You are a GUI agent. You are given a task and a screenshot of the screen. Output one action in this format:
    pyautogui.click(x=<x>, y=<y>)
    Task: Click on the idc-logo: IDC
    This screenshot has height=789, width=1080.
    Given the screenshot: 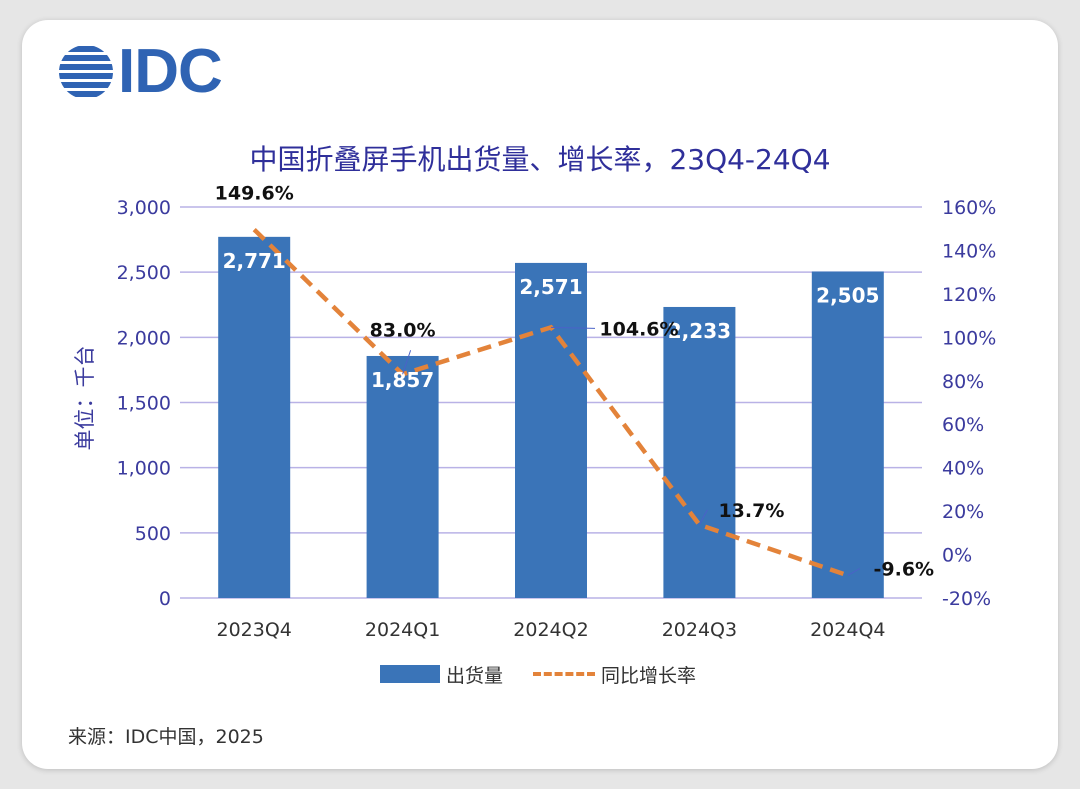 What is the action you would take?
    pyautogui.click(x=148, y=72)
    